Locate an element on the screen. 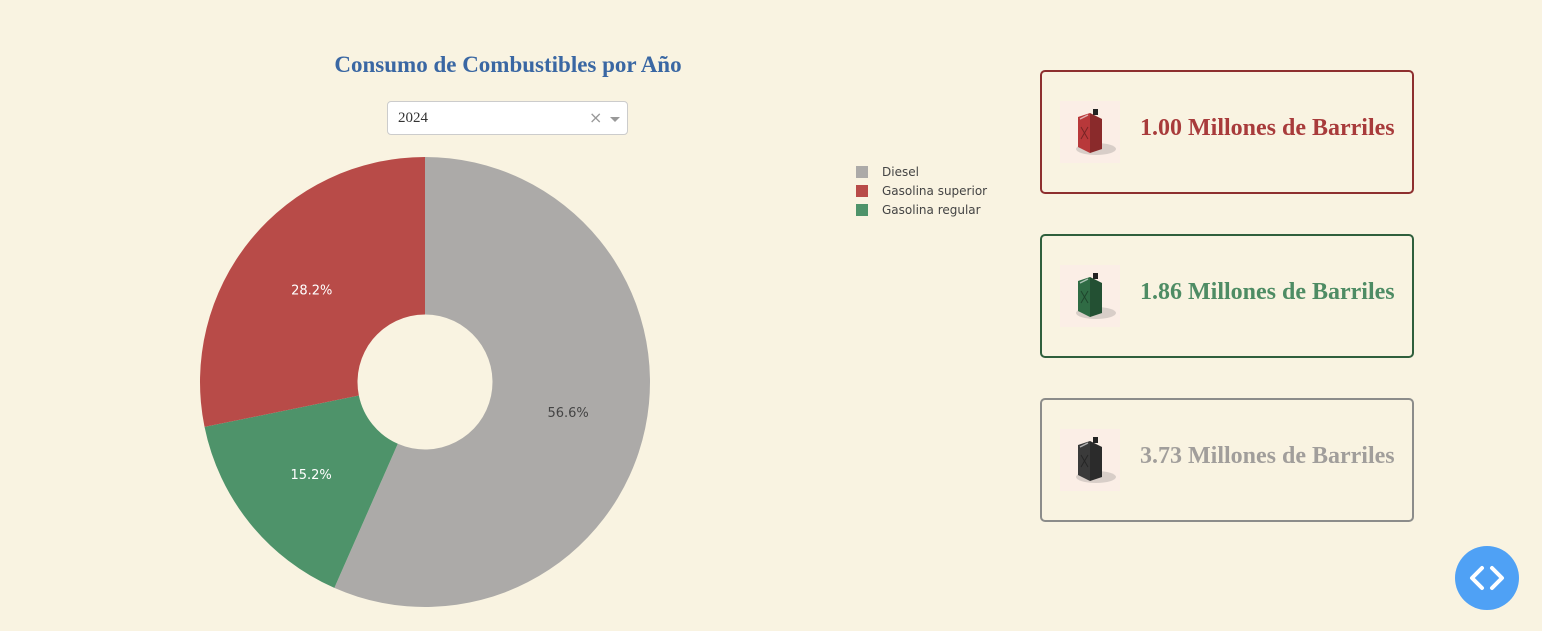 This screenshot has width=1542, height=631. black-jerrycan-icon is located at coordinates (1090, 460).